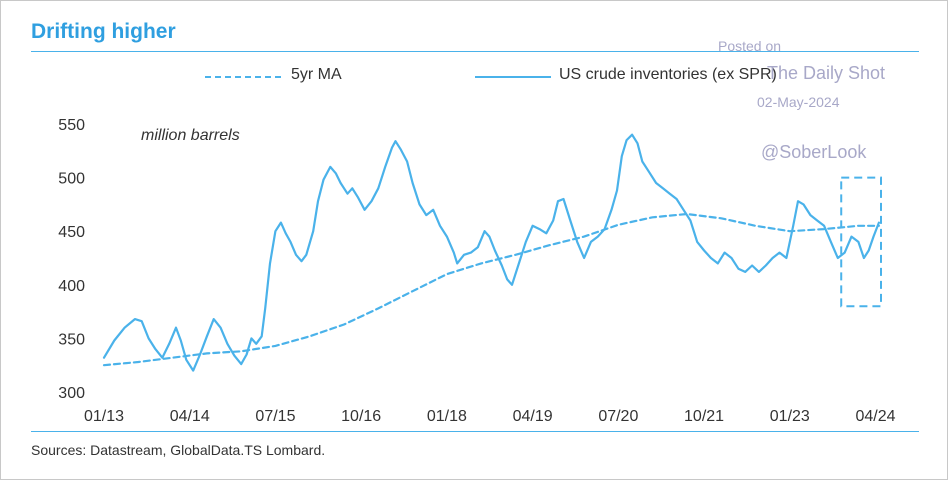 This screenshot has height=480, width=948. Describe the element at coordinates (875, 416) in the screenshot. I see `x-tick-label: 04/24` at that location.